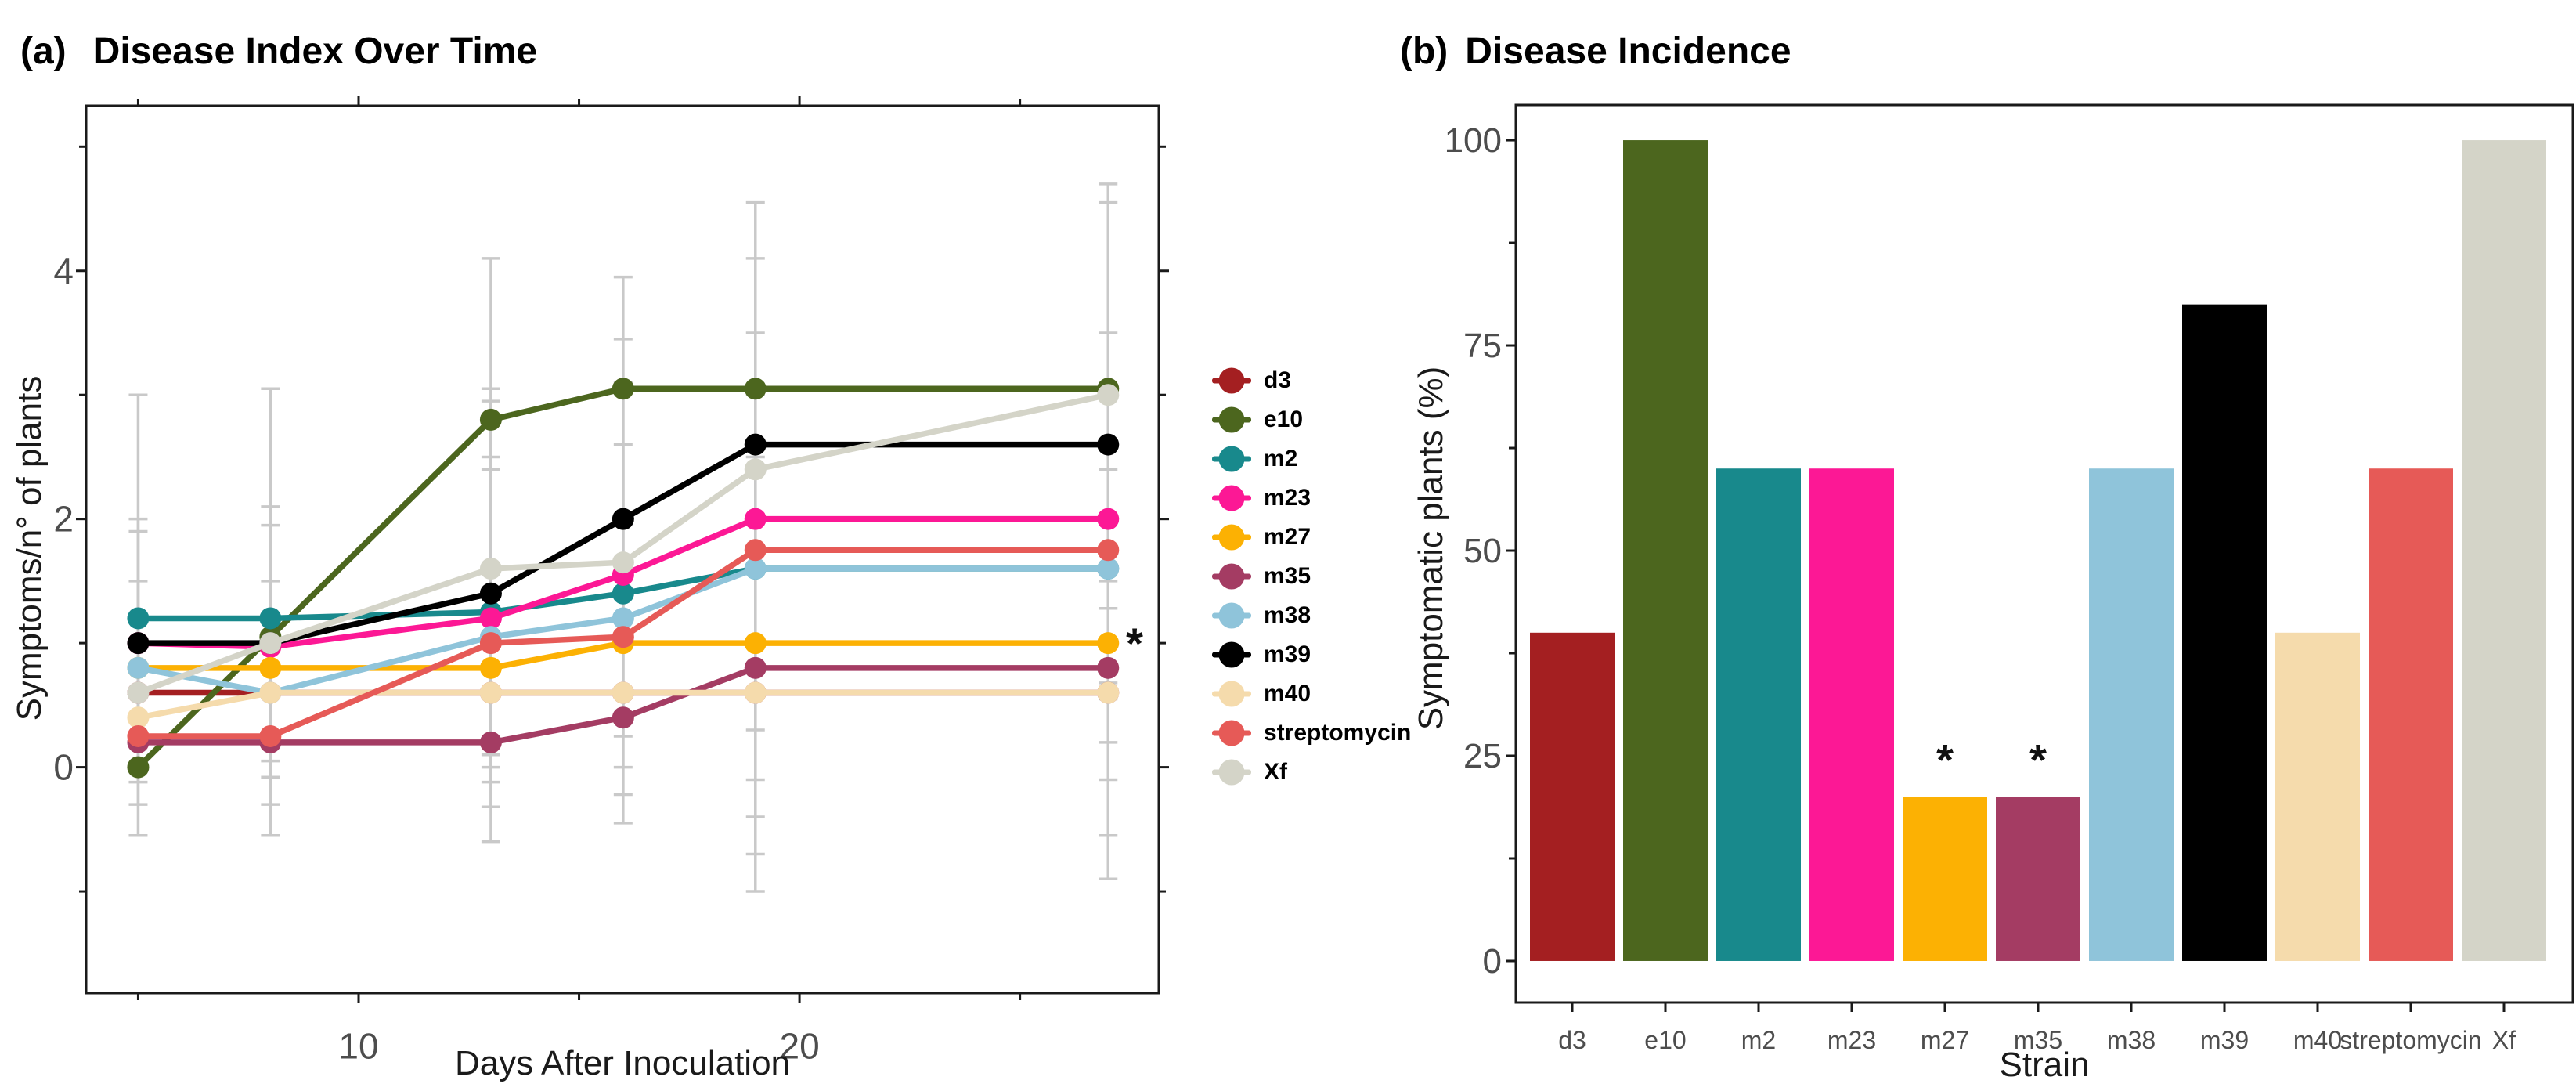  Describe the element at coordinates (1311, 459) in the screenshot. I see `legend-item: m2` at that location.